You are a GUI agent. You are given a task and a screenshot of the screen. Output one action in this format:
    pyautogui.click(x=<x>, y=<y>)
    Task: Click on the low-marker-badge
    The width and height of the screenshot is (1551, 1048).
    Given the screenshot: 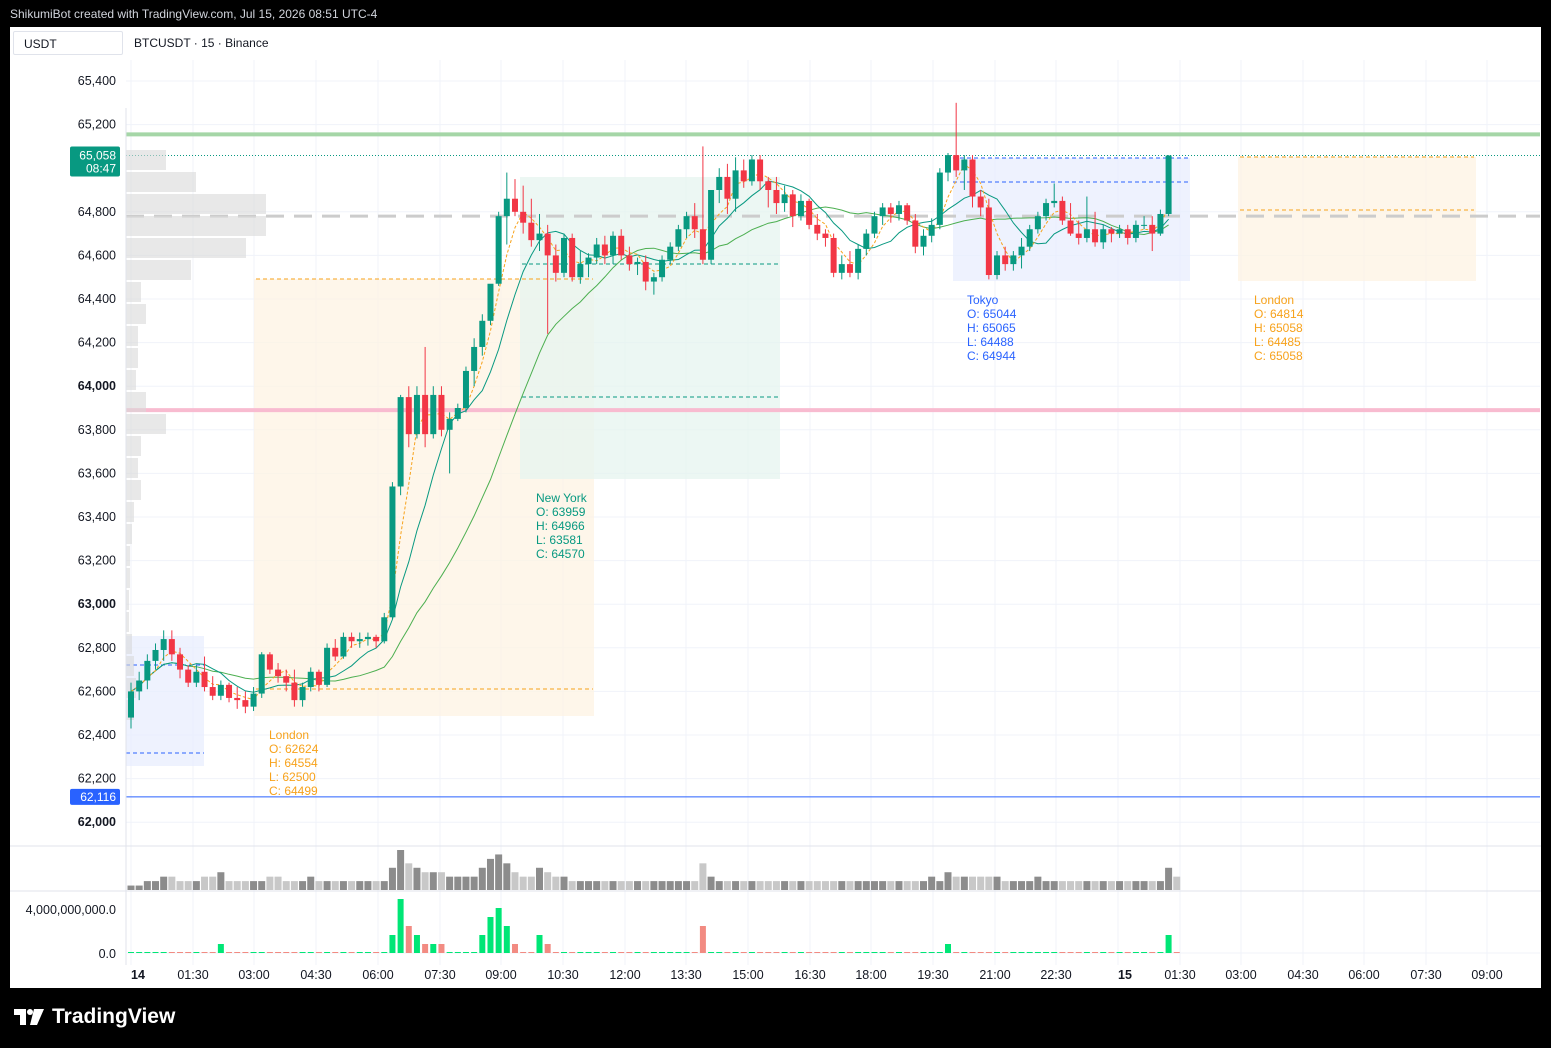 What is the action you would take?
    pyautogui.click(x=95, y=796)
    